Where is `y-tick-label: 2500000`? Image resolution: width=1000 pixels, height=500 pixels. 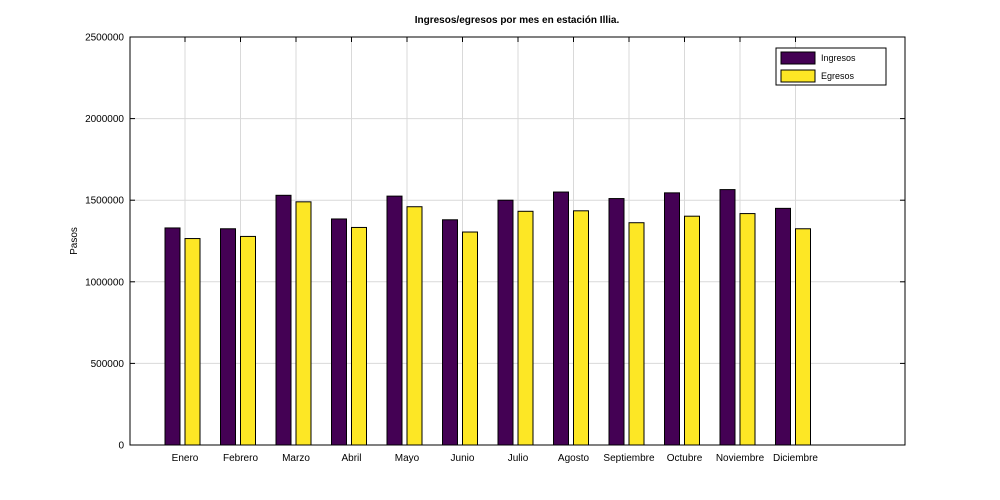
y-tick-label: 2500000 is located at coordinates (104, 38).